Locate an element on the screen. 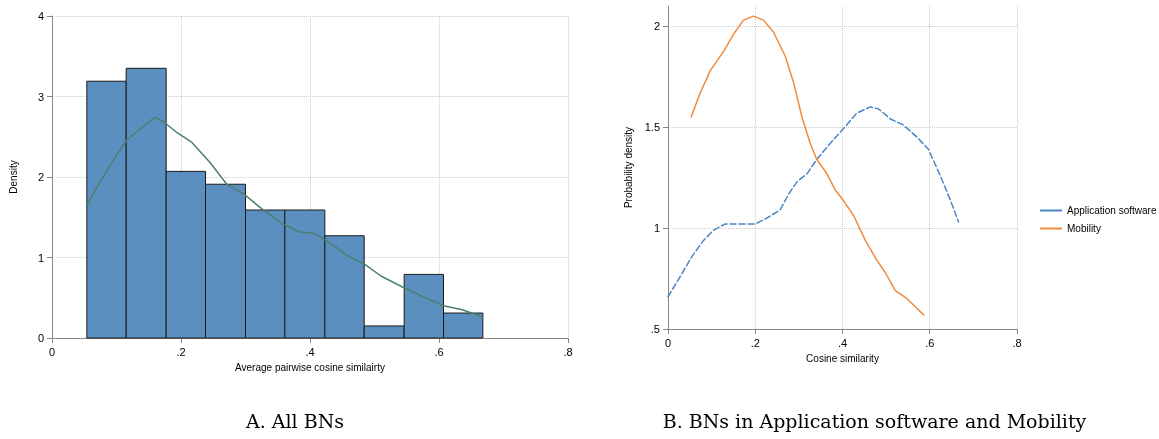 This screenshot has width=1159, height=439. y-tick-label: 4 is located at coordinates (40, 16).